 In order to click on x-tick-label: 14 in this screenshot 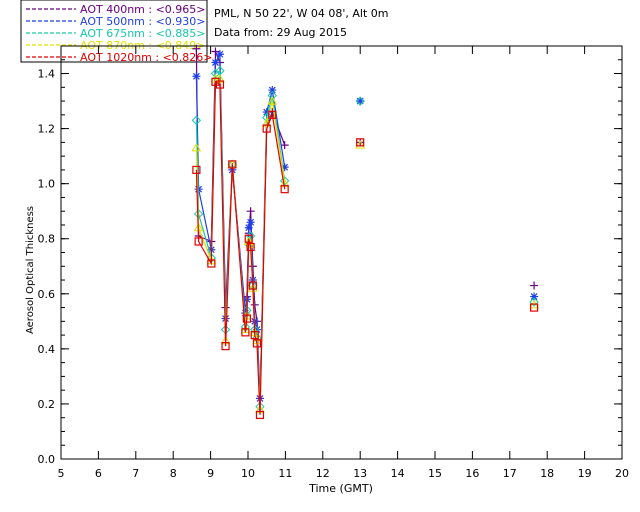, I will do `click(398, 473)`.